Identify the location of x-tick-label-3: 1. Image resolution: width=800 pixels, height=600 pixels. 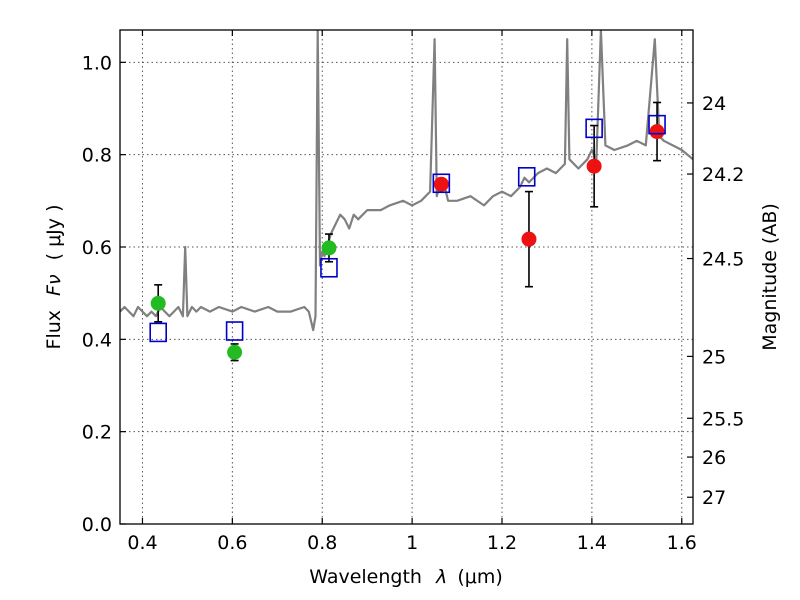
(412, 543).